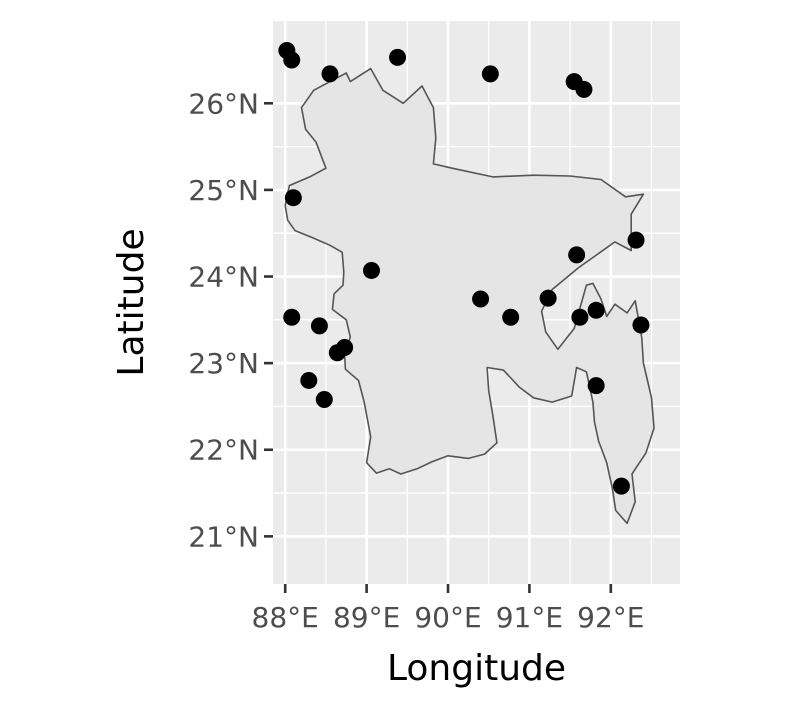 The height and width of the screenshot is (715, 792). I want to click on y-tick-label: 21°N, so click(223, 536).